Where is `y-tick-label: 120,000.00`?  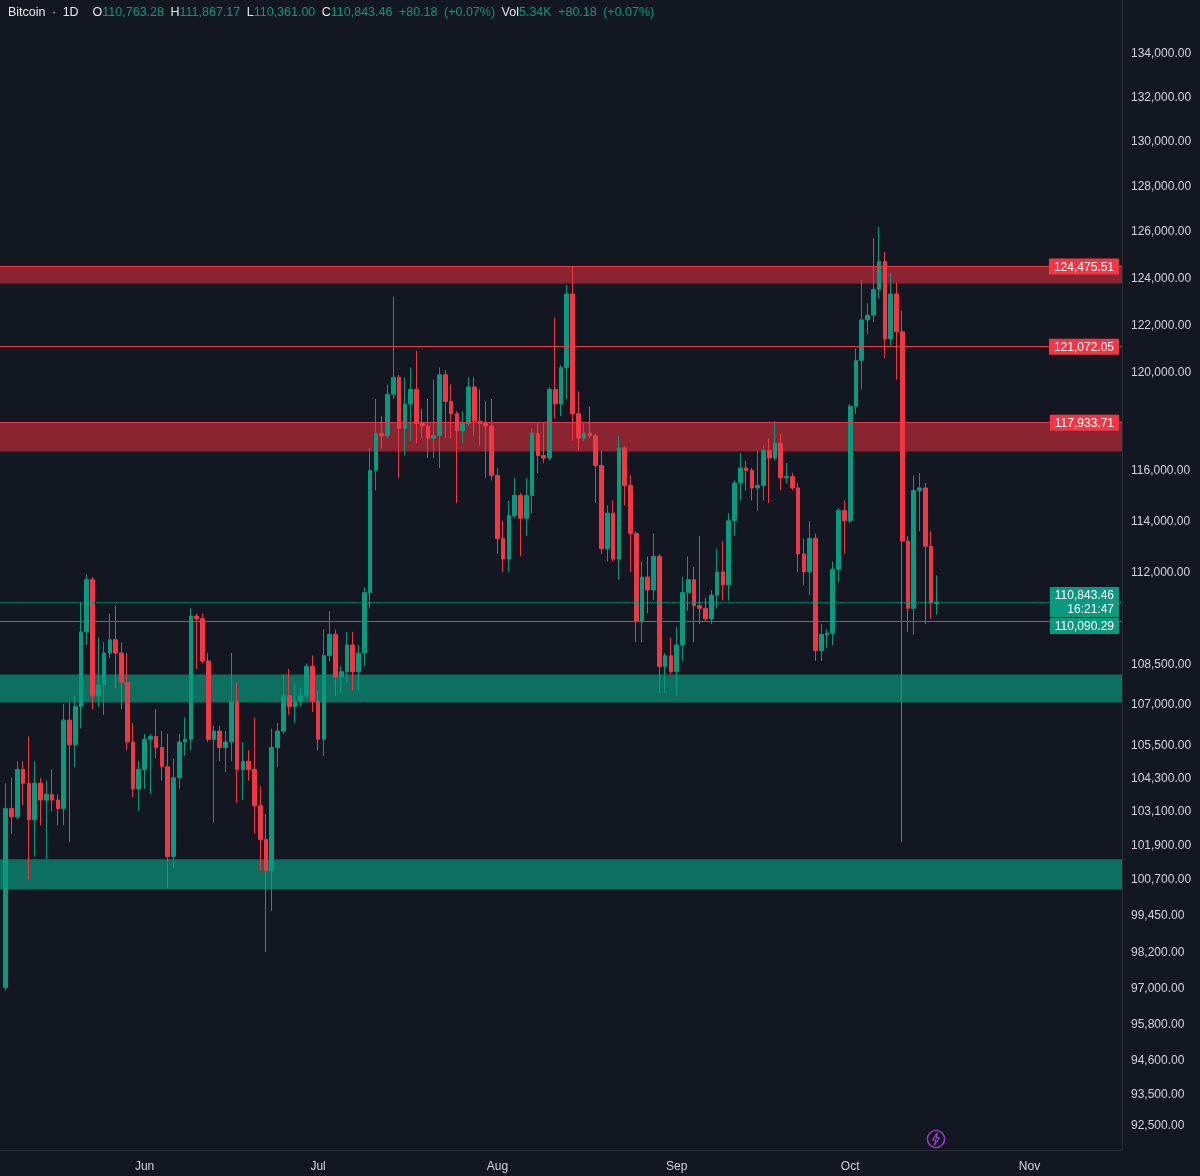 y-tick-label: 120,000.00 is located at coordinates (1161, 372).